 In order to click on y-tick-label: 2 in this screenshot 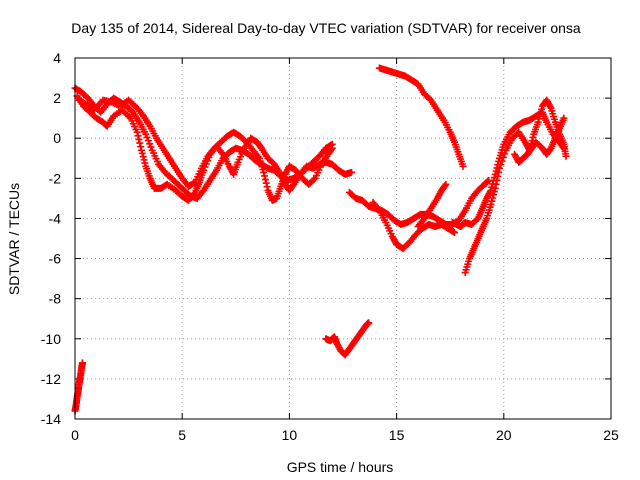, I will do `click(57, 98)`.